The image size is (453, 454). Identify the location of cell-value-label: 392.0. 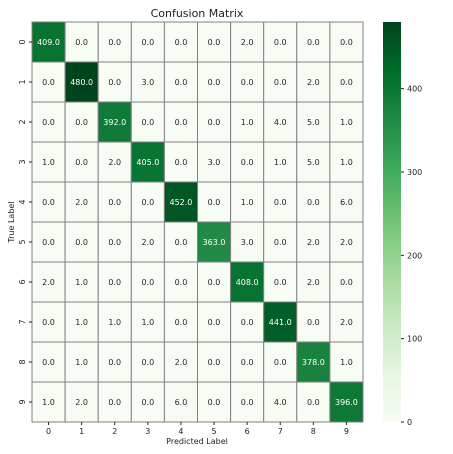
(114, 122).